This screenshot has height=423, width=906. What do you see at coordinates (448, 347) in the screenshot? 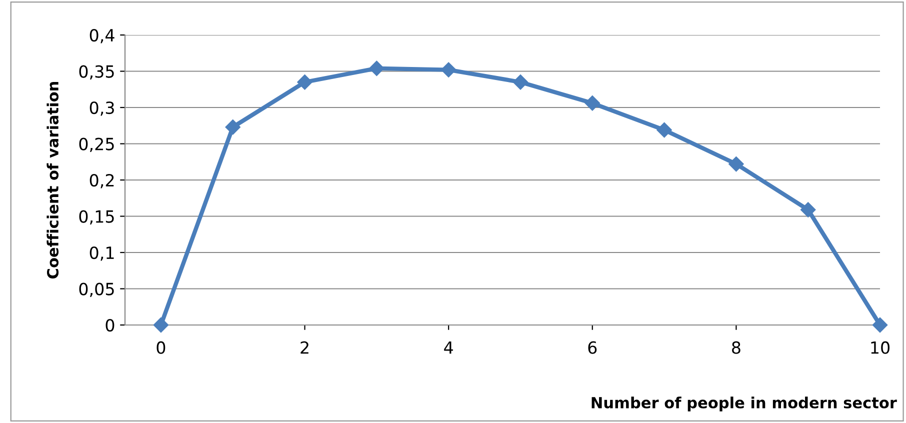
I see `x-tick-label: 4` at bounding box center [448, 347].